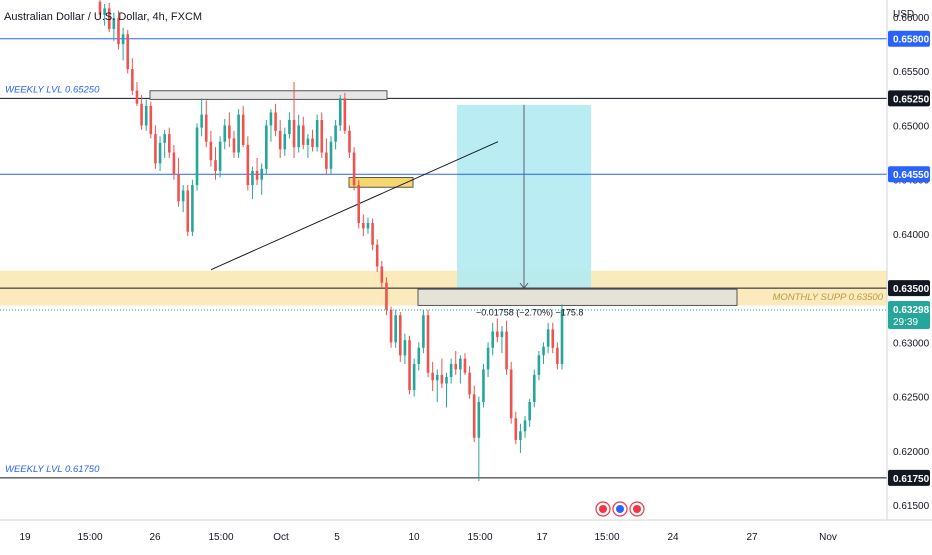 The height and width of the screenshot is (555, 932). I want to click on time-tick-2: 26, so click(155, 537).